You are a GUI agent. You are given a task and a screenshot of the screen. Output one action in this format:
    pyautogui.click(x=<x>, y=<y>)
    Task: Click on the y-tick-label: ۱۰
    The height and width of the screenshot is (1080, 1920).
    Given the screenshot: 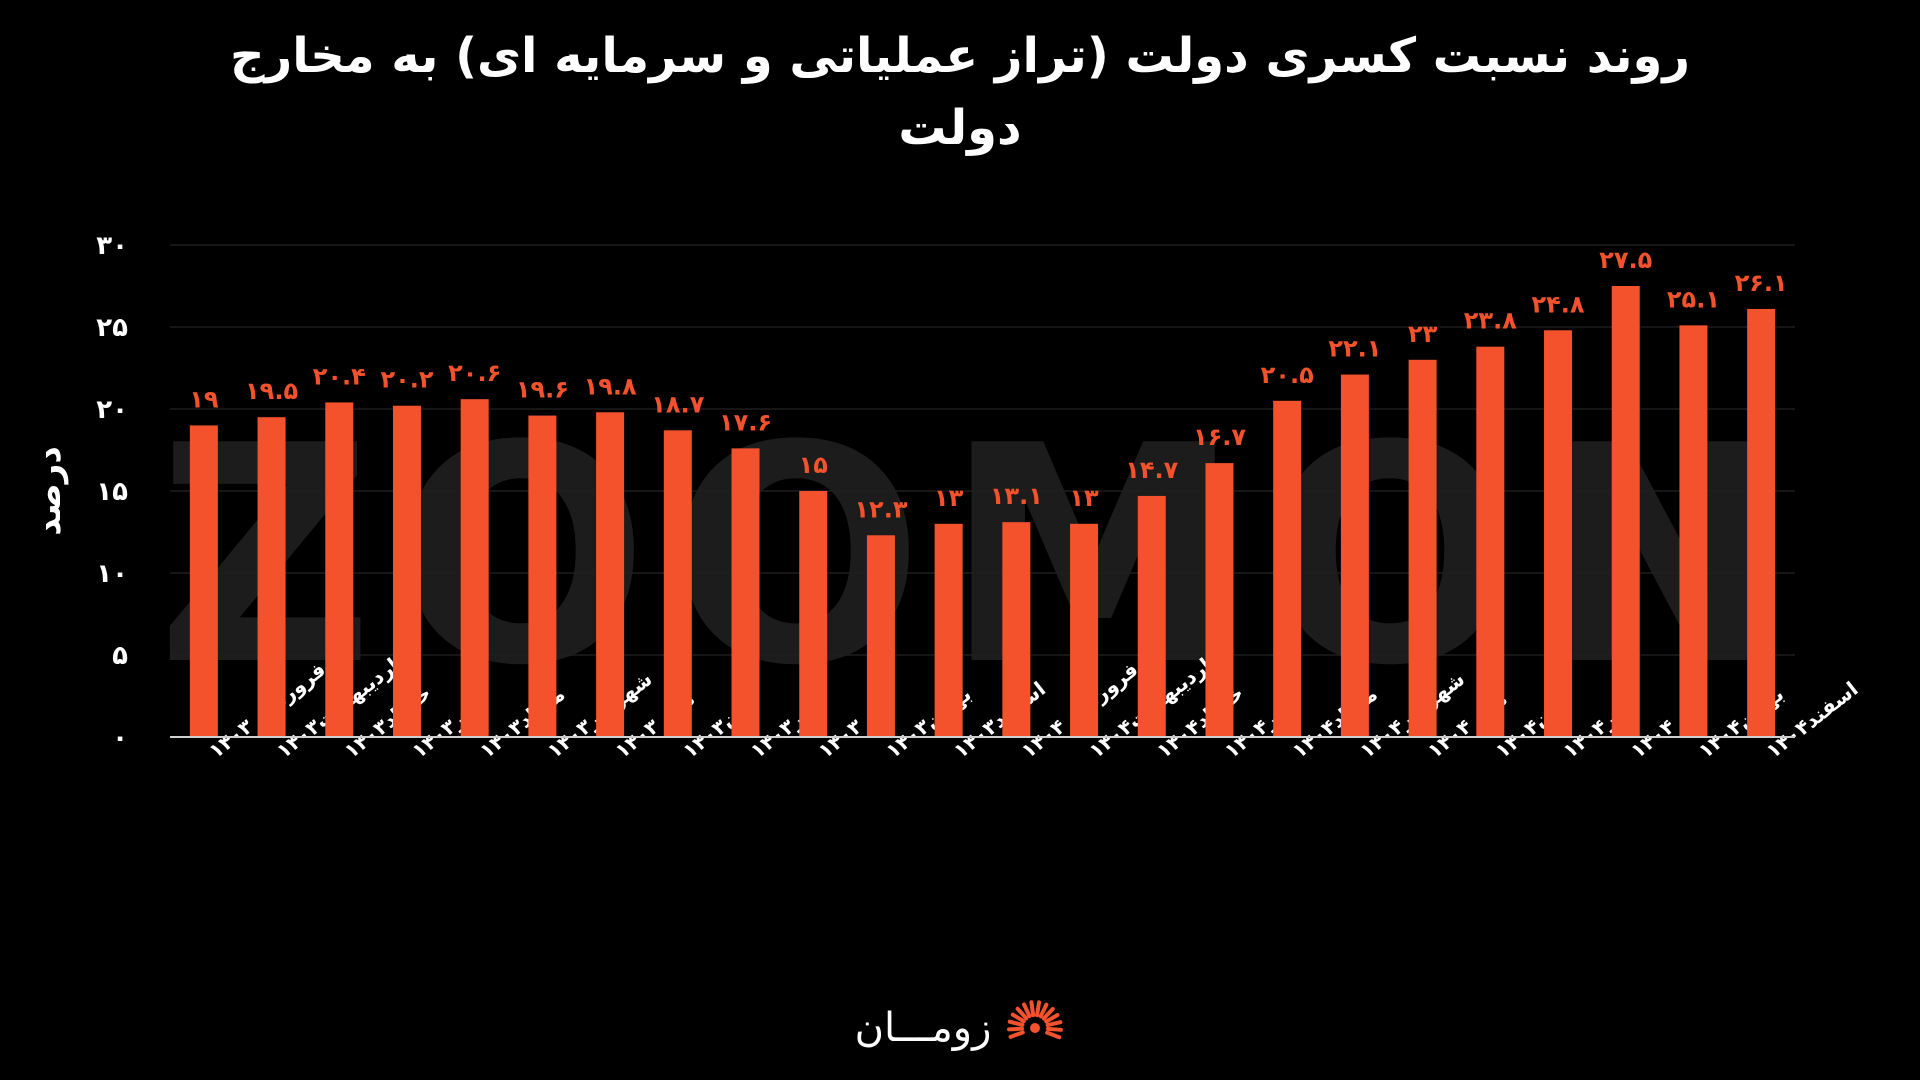 What is the action you would take?
    pyautogui.click(x=112, y=574)
    